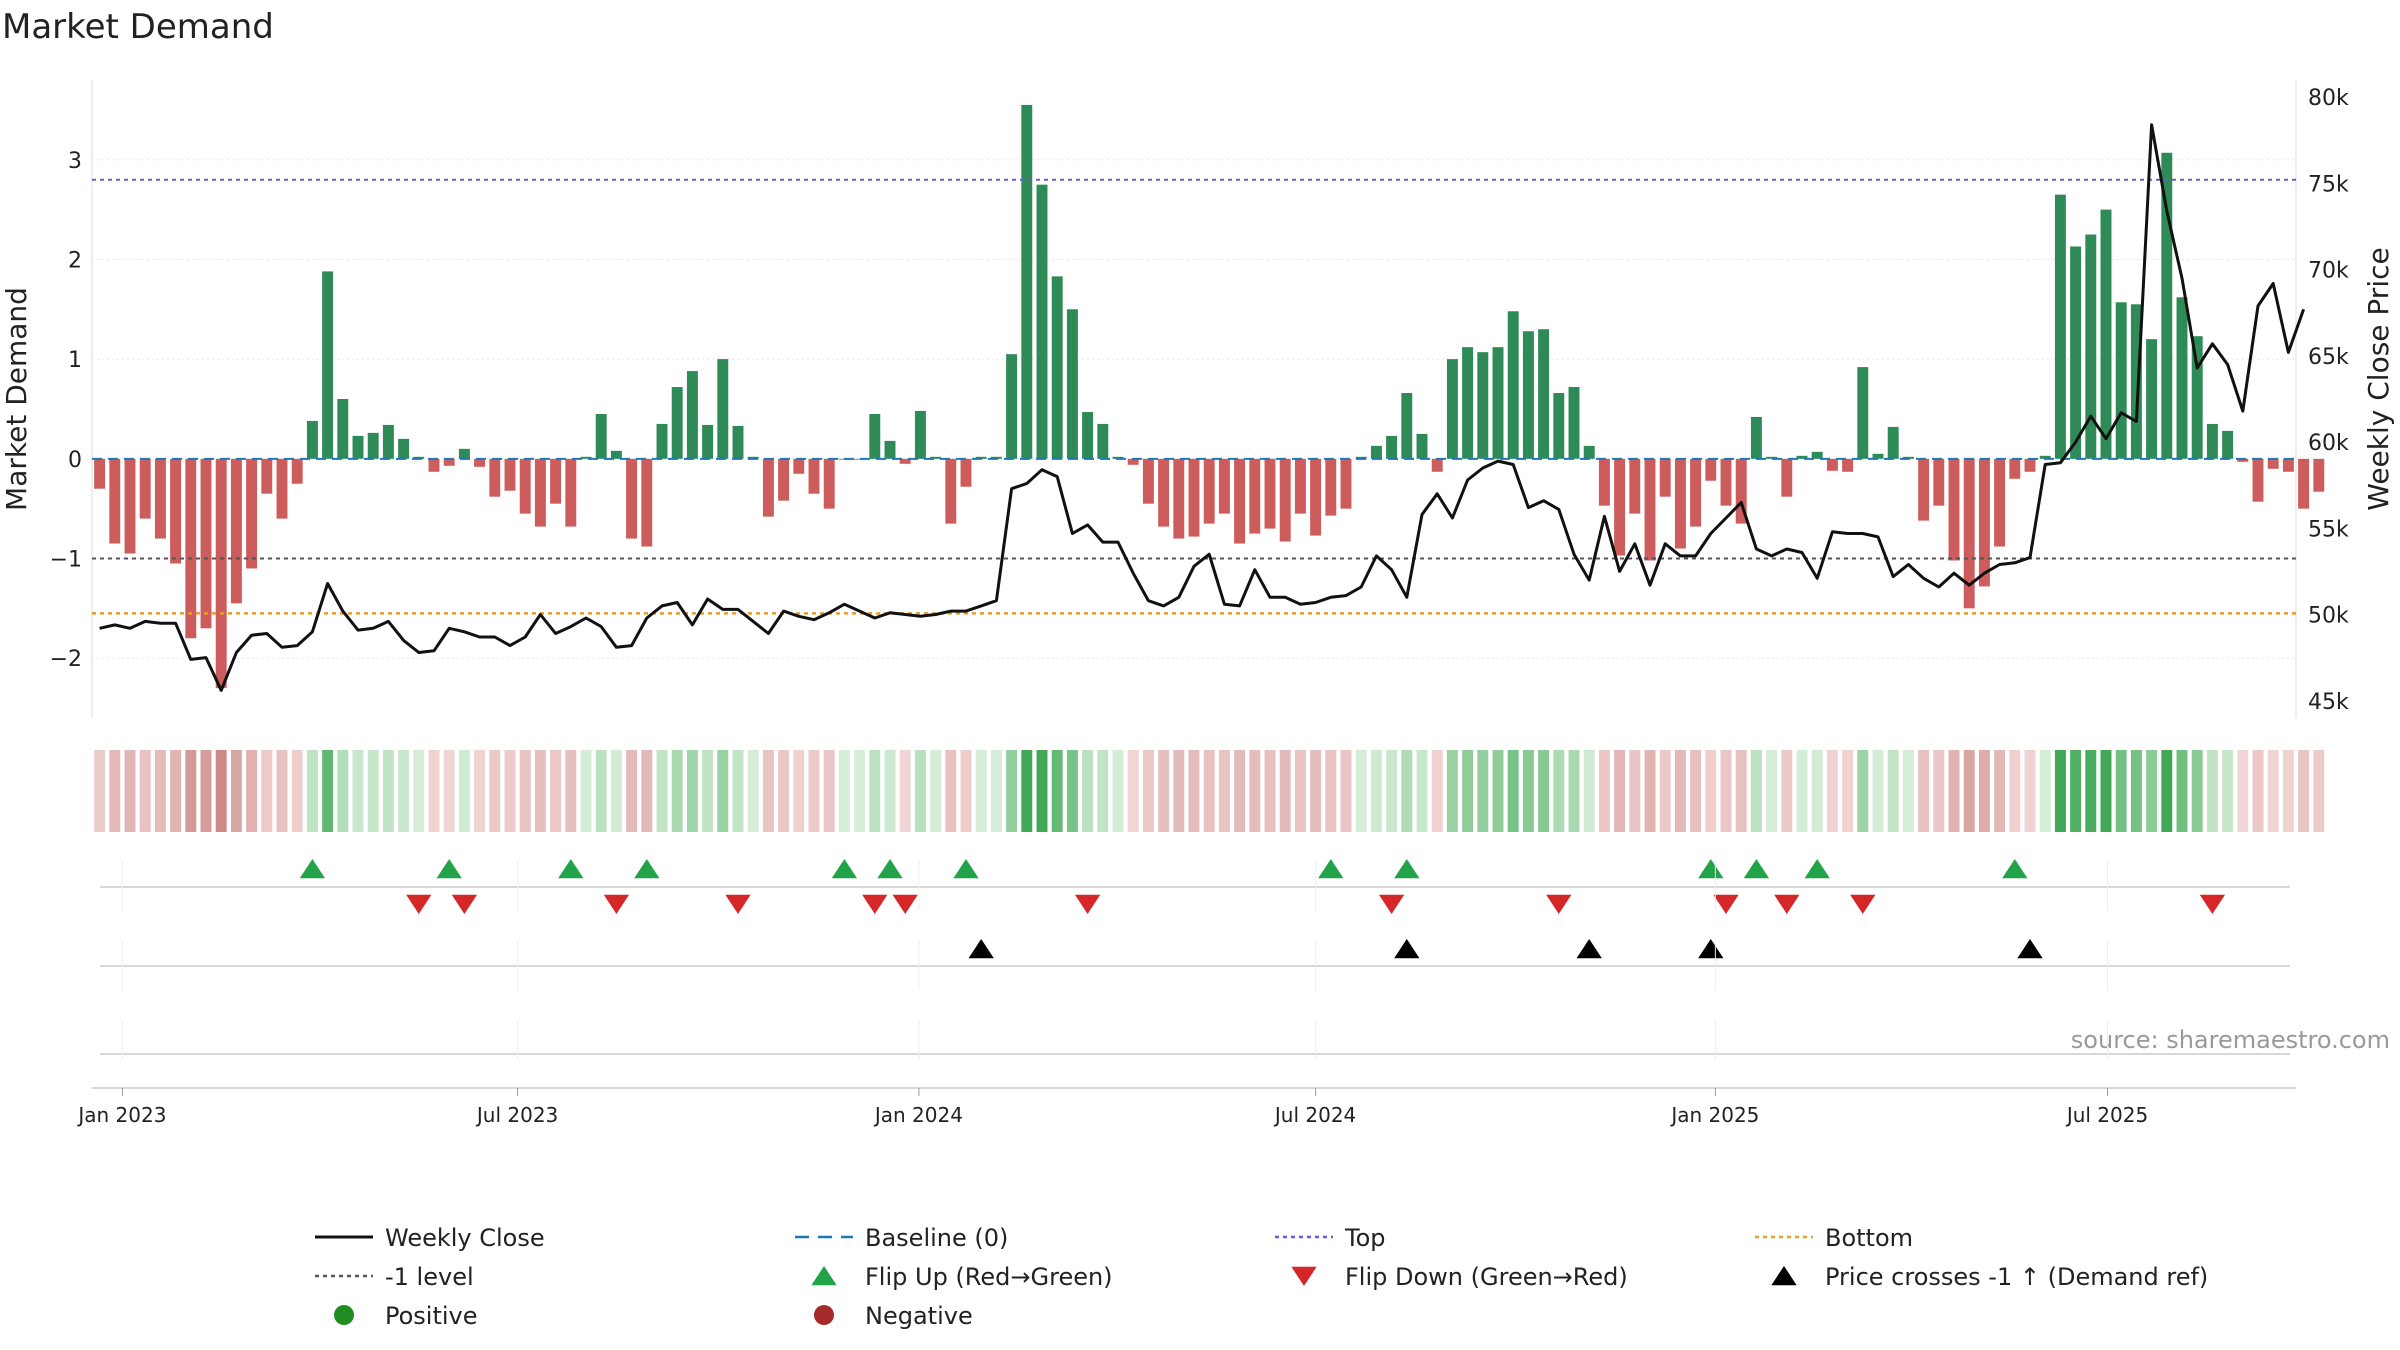  Describe the element at coordinates (516, 1115) in the screenshot. I see `x-tick-label: Jul 2023` at that location.